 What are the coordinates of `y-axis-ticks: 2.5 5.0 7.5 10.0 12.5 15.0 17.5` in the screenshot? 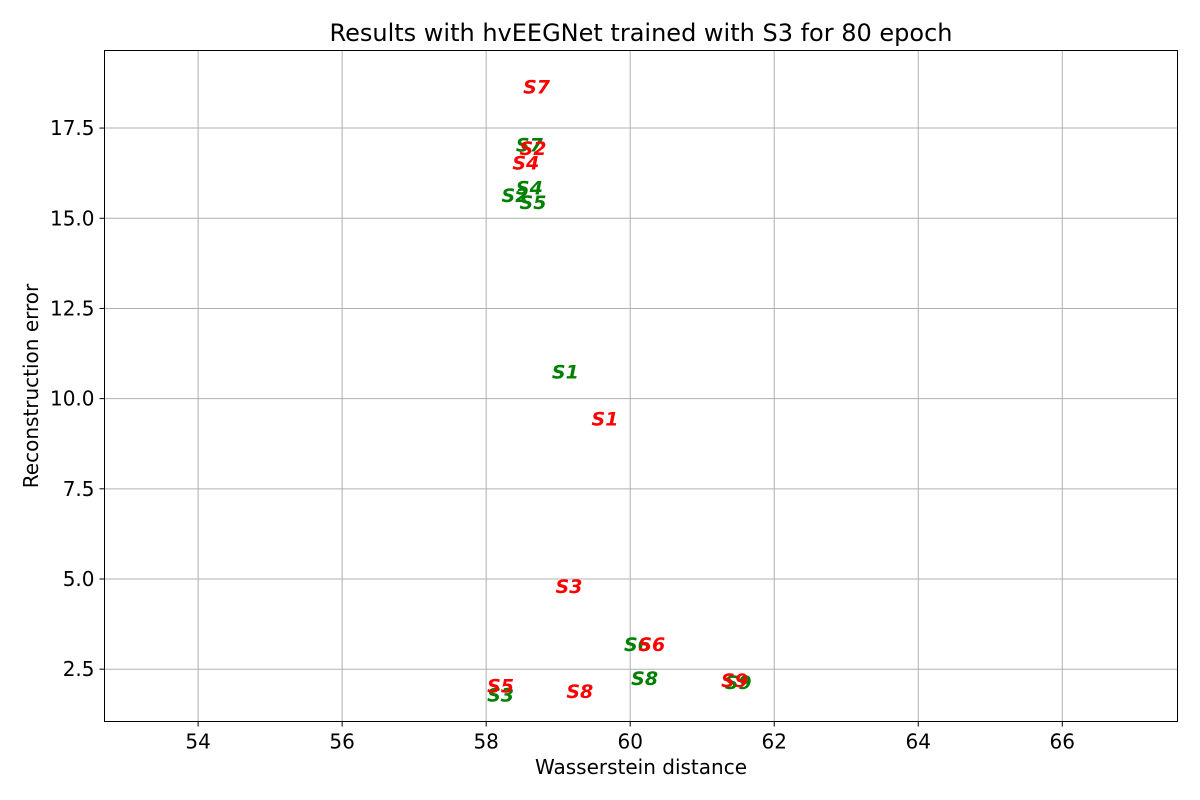 It's located at (77, 398).